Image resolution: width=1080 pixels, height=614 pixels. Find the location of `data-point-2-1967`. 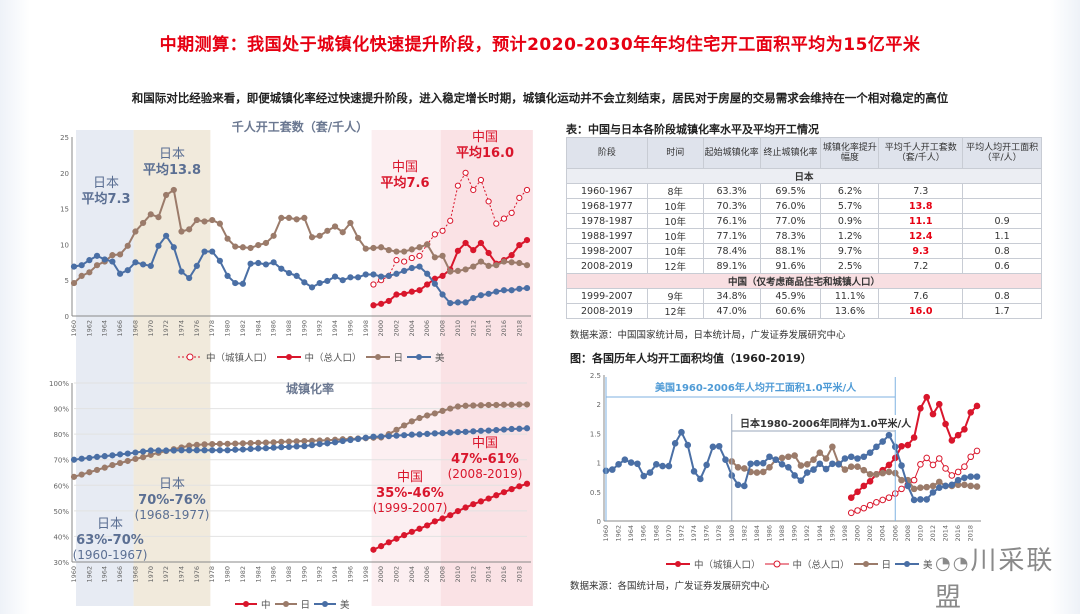

data-point-2-1967 is located at coordinates (127, 245).